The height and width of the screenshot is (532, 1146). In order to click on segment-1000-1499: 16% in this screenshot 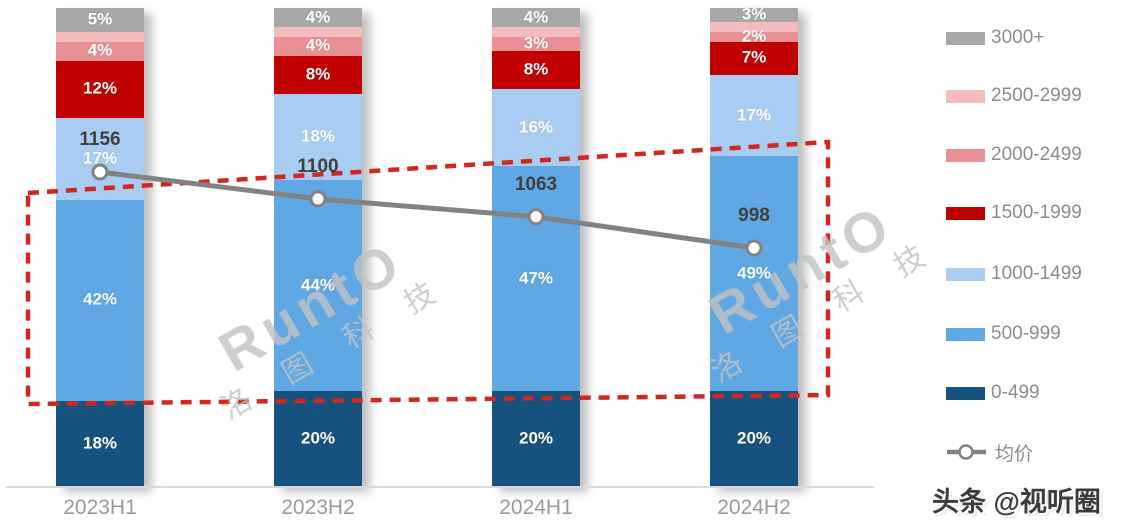, I will do `click(536, 128)`.